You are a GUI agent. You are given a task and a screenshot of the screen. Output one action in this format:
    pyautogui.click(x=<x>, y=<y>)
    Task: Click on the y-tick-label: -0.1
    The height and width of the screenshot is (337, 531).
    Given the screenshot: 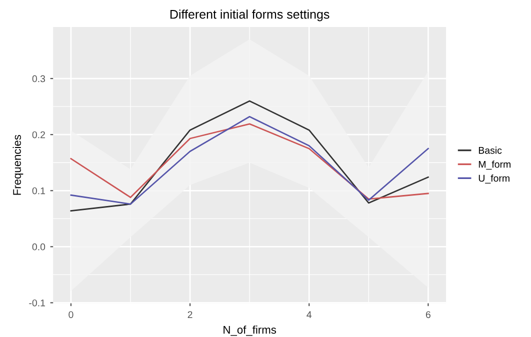 What is the action you would take?
    pyautogui.click(x=37, y=302)
    